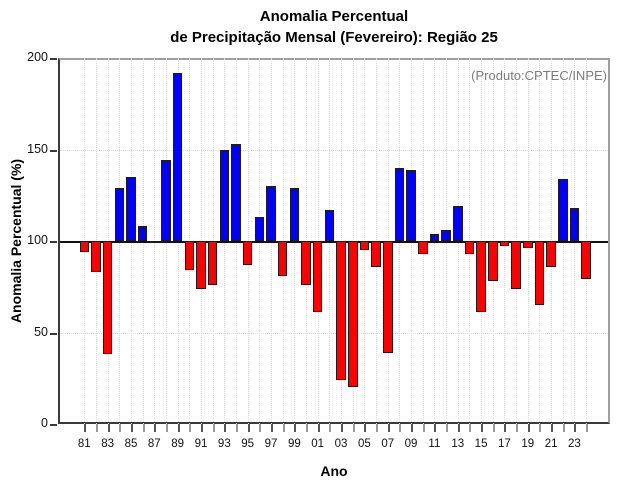  Describe the element at coordinates (201, 265) in the screenshot. I see `bar-1991` at that location.